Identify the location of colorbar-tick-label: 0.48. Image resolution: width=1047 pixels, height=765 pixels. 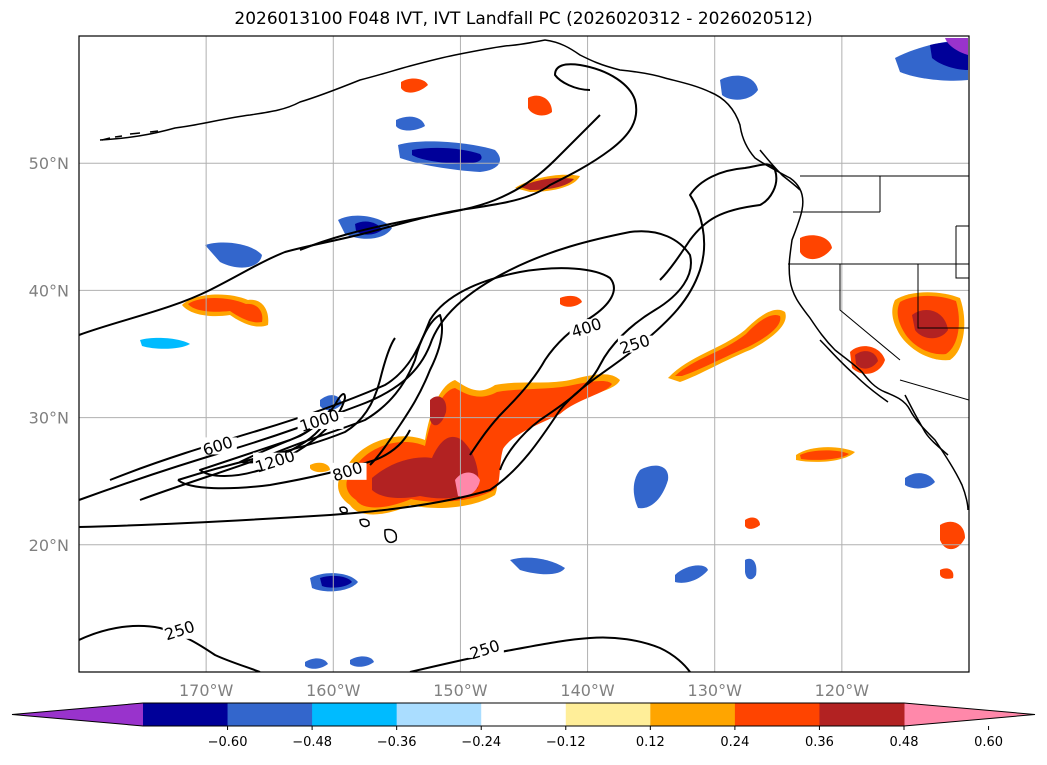
(904, 742).